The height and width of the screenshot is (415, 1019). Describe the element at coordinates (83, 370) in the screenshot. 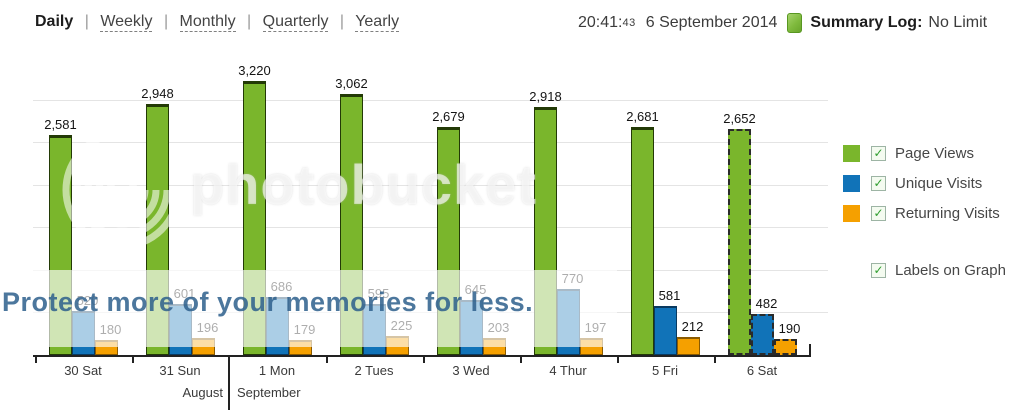

I see `x-axis-label: 30 Sat` at that location.